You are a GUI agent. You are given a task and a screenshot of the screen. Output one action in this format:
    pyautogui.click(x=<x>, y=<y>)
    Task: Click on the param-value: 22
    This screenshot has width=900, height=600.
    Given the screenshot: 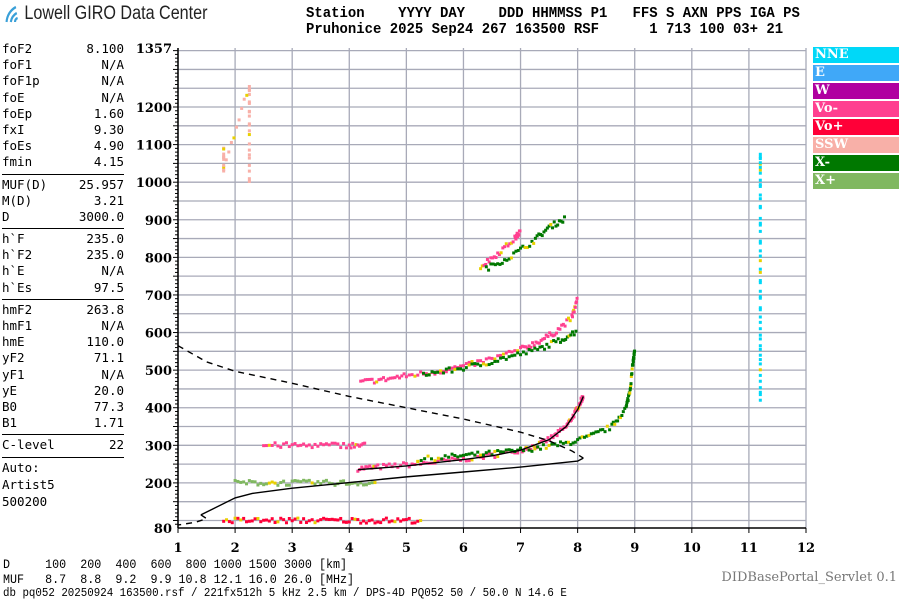 What is the action you would take?
    pyautogui.click(x=116, y=445)
    